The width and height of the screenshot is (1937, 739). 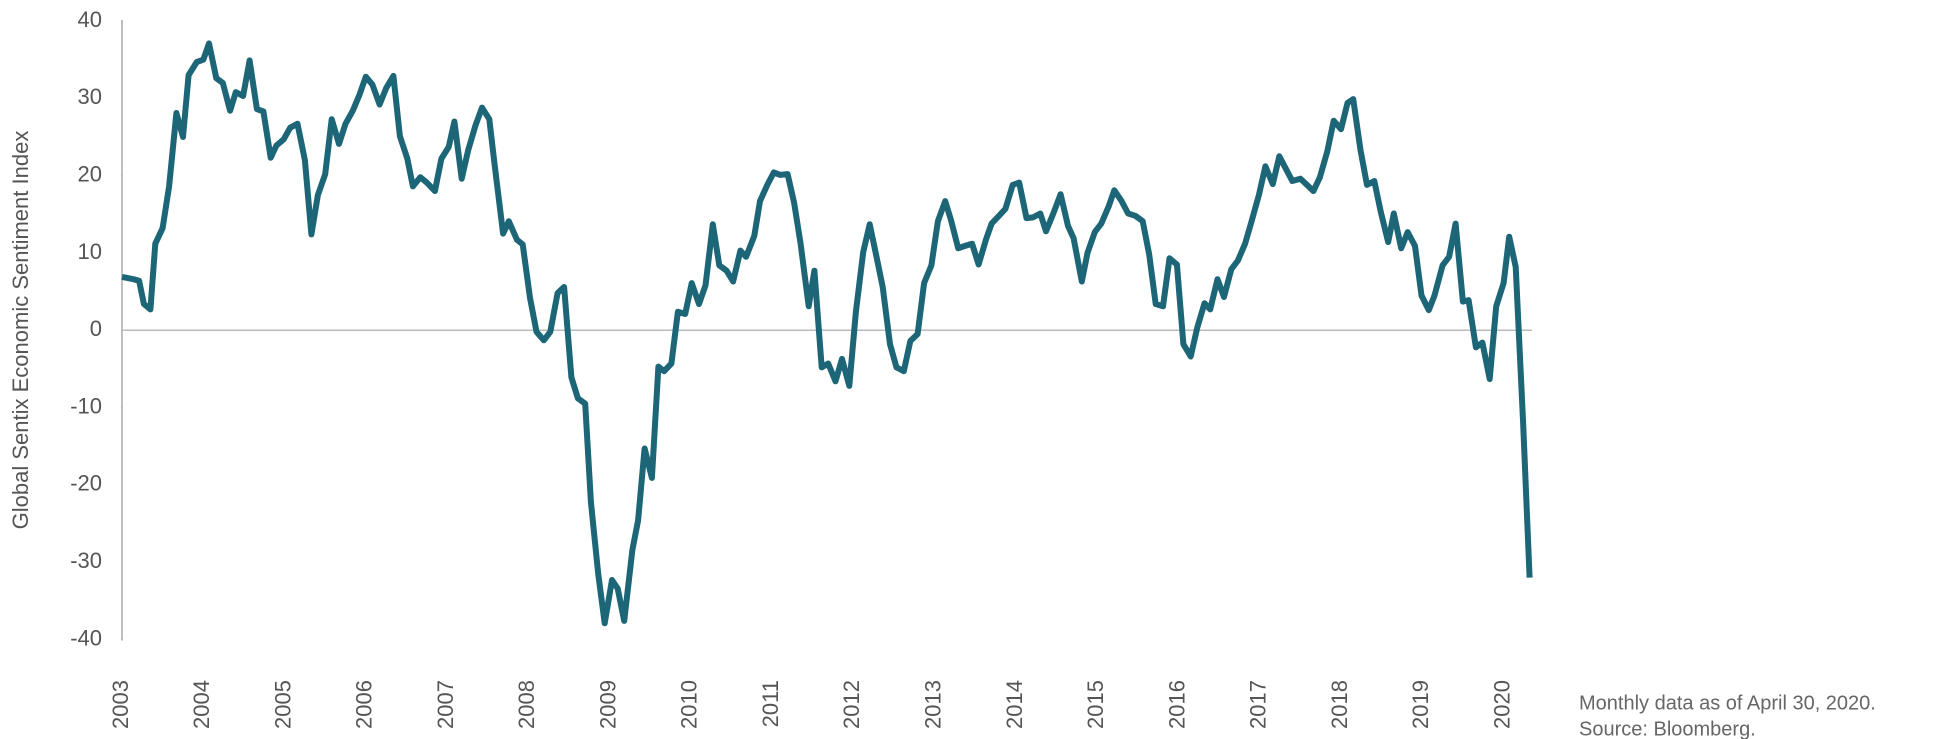 I want to click on x-tick-label: 2019, so click(x=1420, y=704).